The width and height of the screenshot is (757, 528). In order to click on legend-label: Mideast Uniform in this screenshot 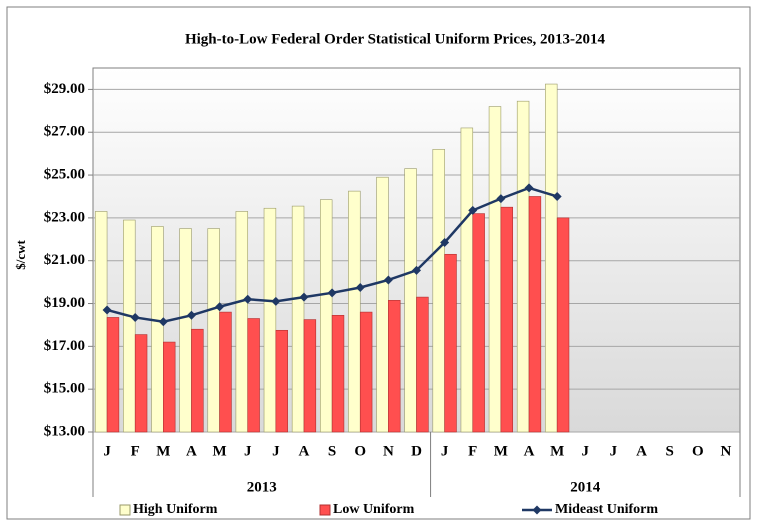, I will do `click(606, 509)`.